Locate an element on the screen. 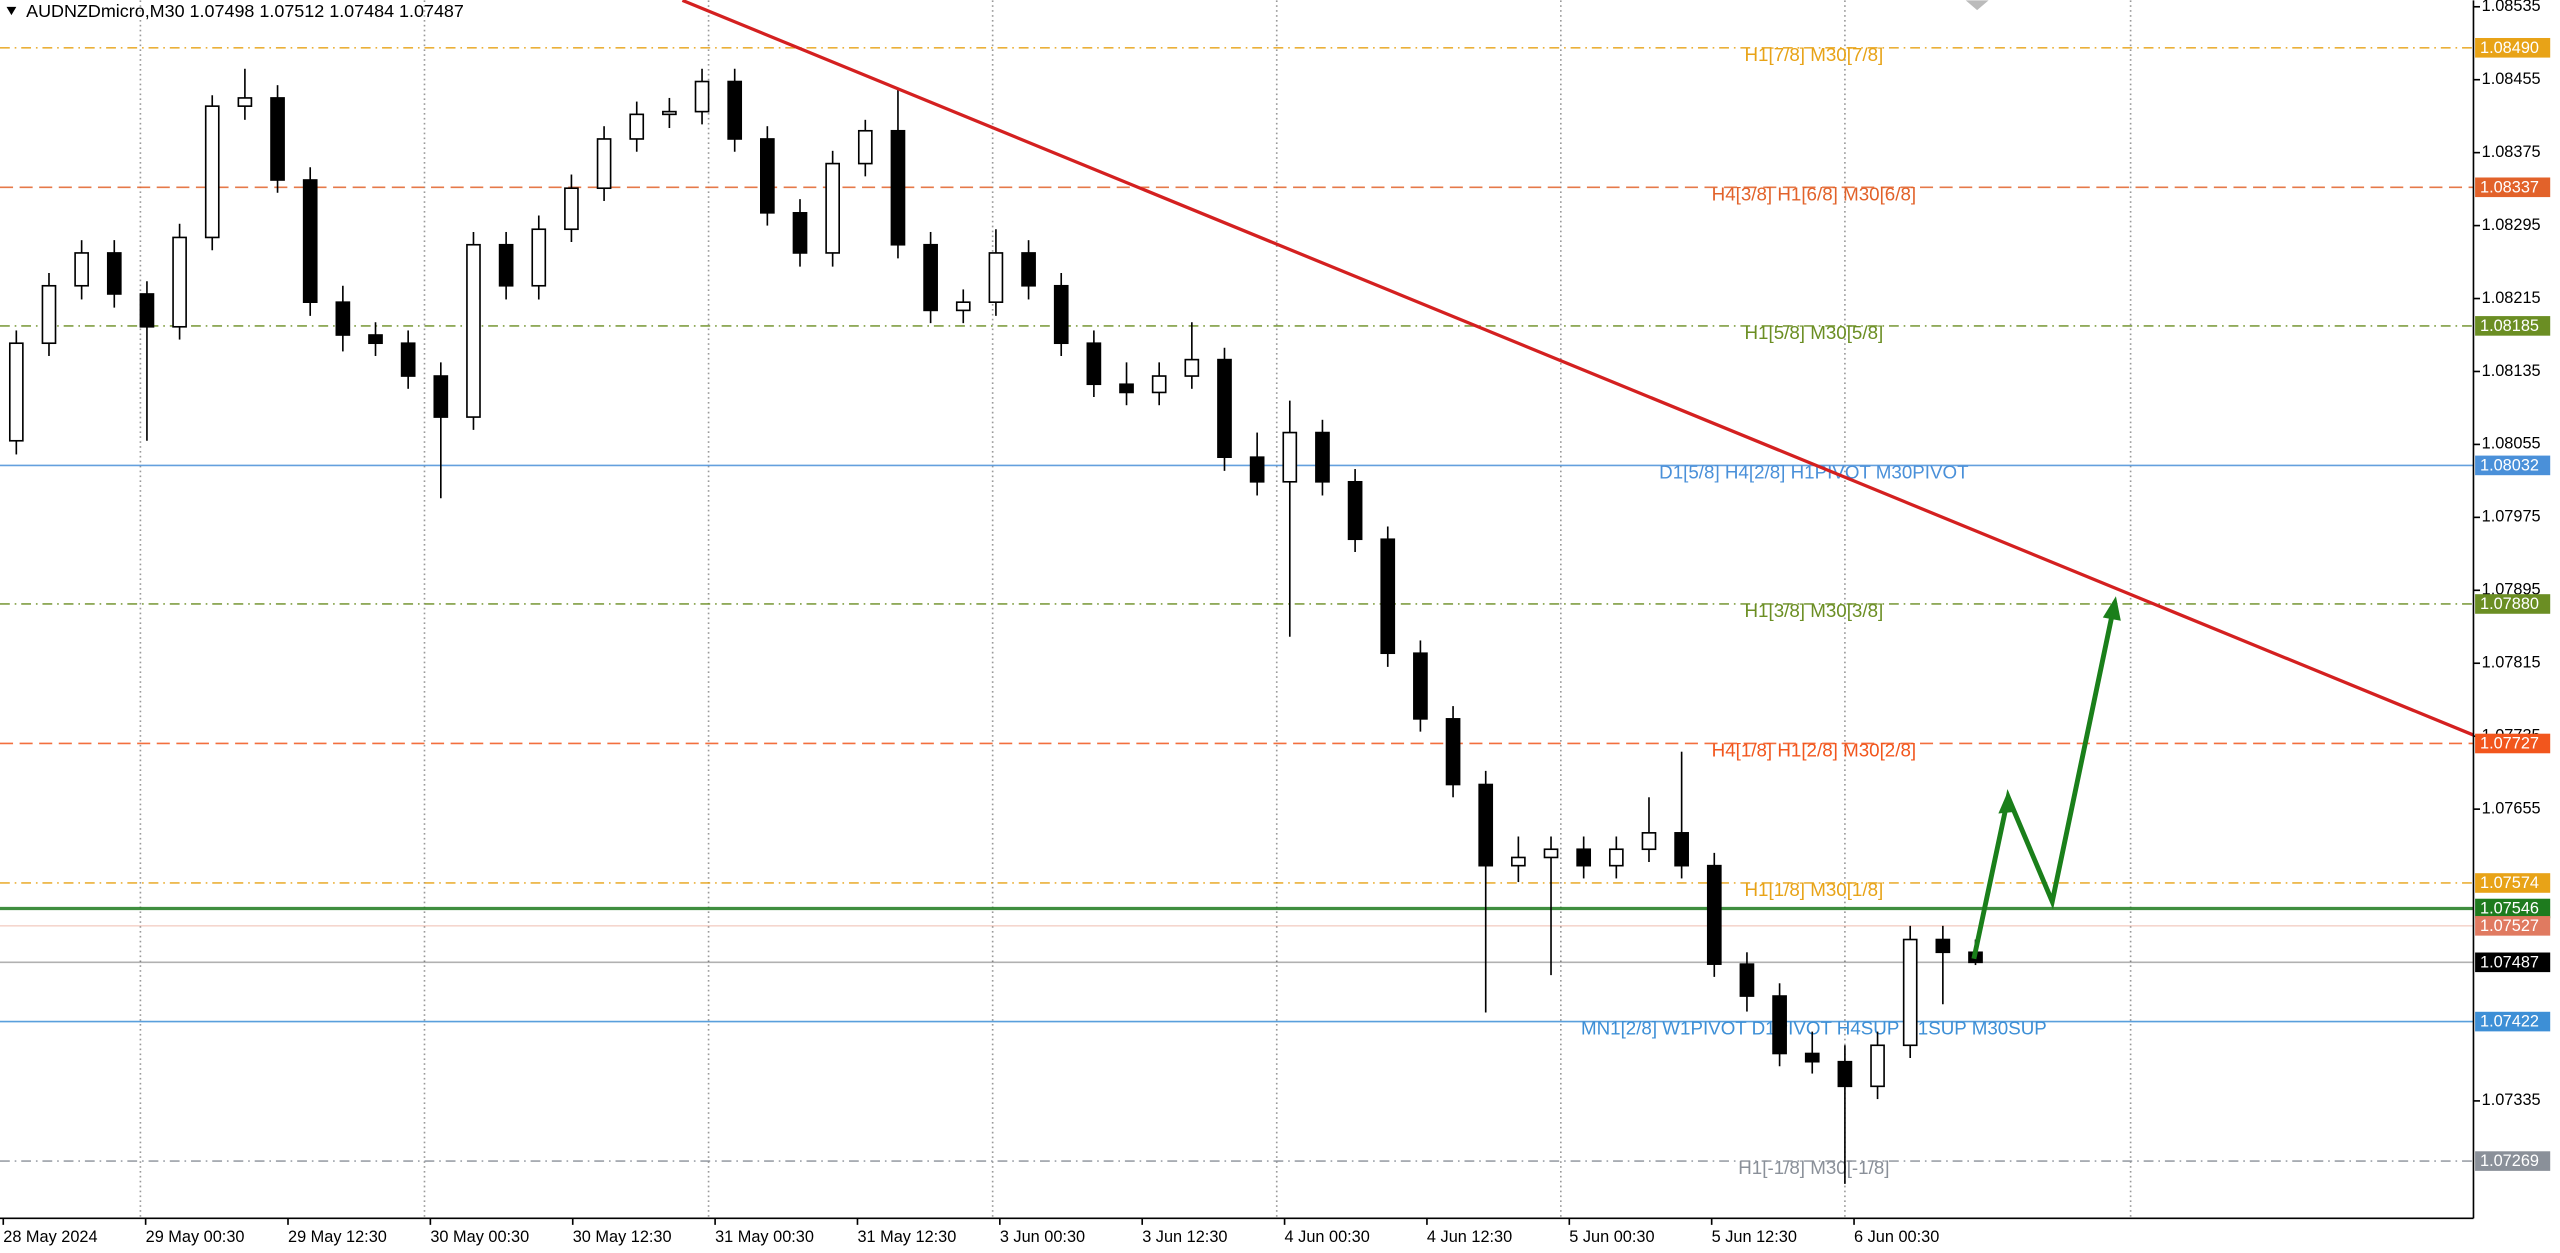 The width and height of the screenshot is (2560, 1253). x-tick-label: 30 May 12:30 is located at coordinates (622, 1237).